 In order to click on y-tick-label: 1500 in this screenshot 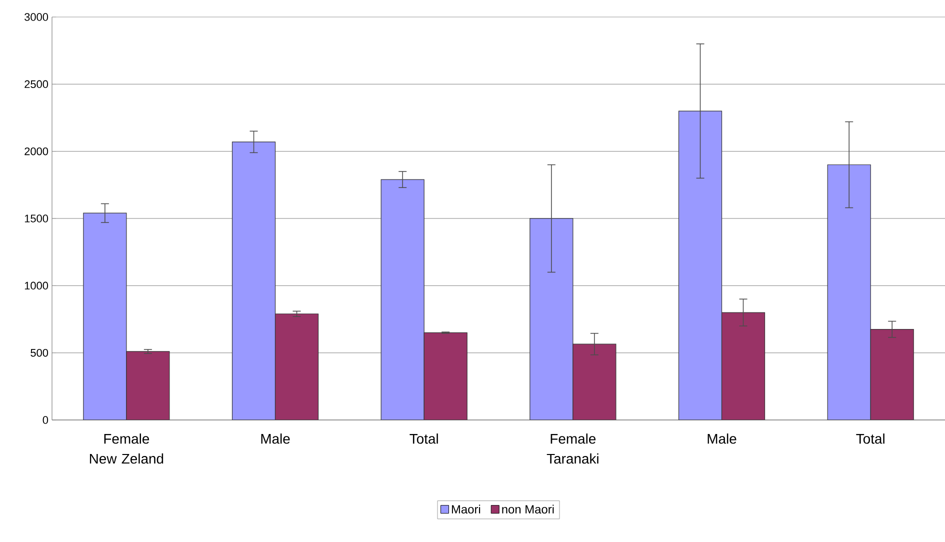, I will do `click(36, 218)`.